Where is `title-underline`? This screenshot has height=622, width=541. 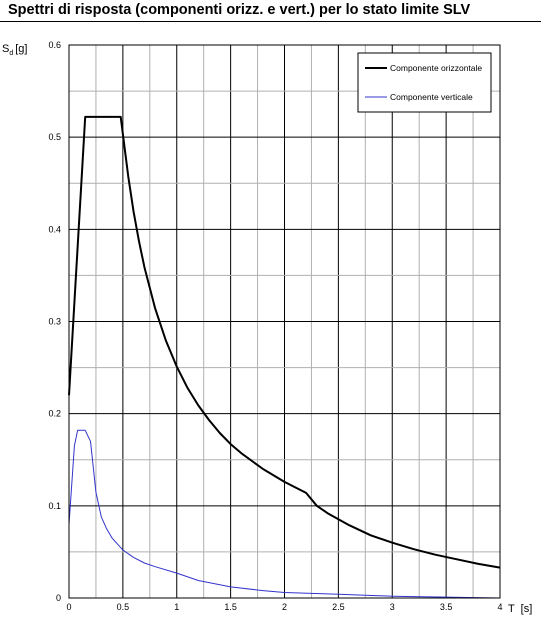
title-underline is located at coordinates (270, 21).